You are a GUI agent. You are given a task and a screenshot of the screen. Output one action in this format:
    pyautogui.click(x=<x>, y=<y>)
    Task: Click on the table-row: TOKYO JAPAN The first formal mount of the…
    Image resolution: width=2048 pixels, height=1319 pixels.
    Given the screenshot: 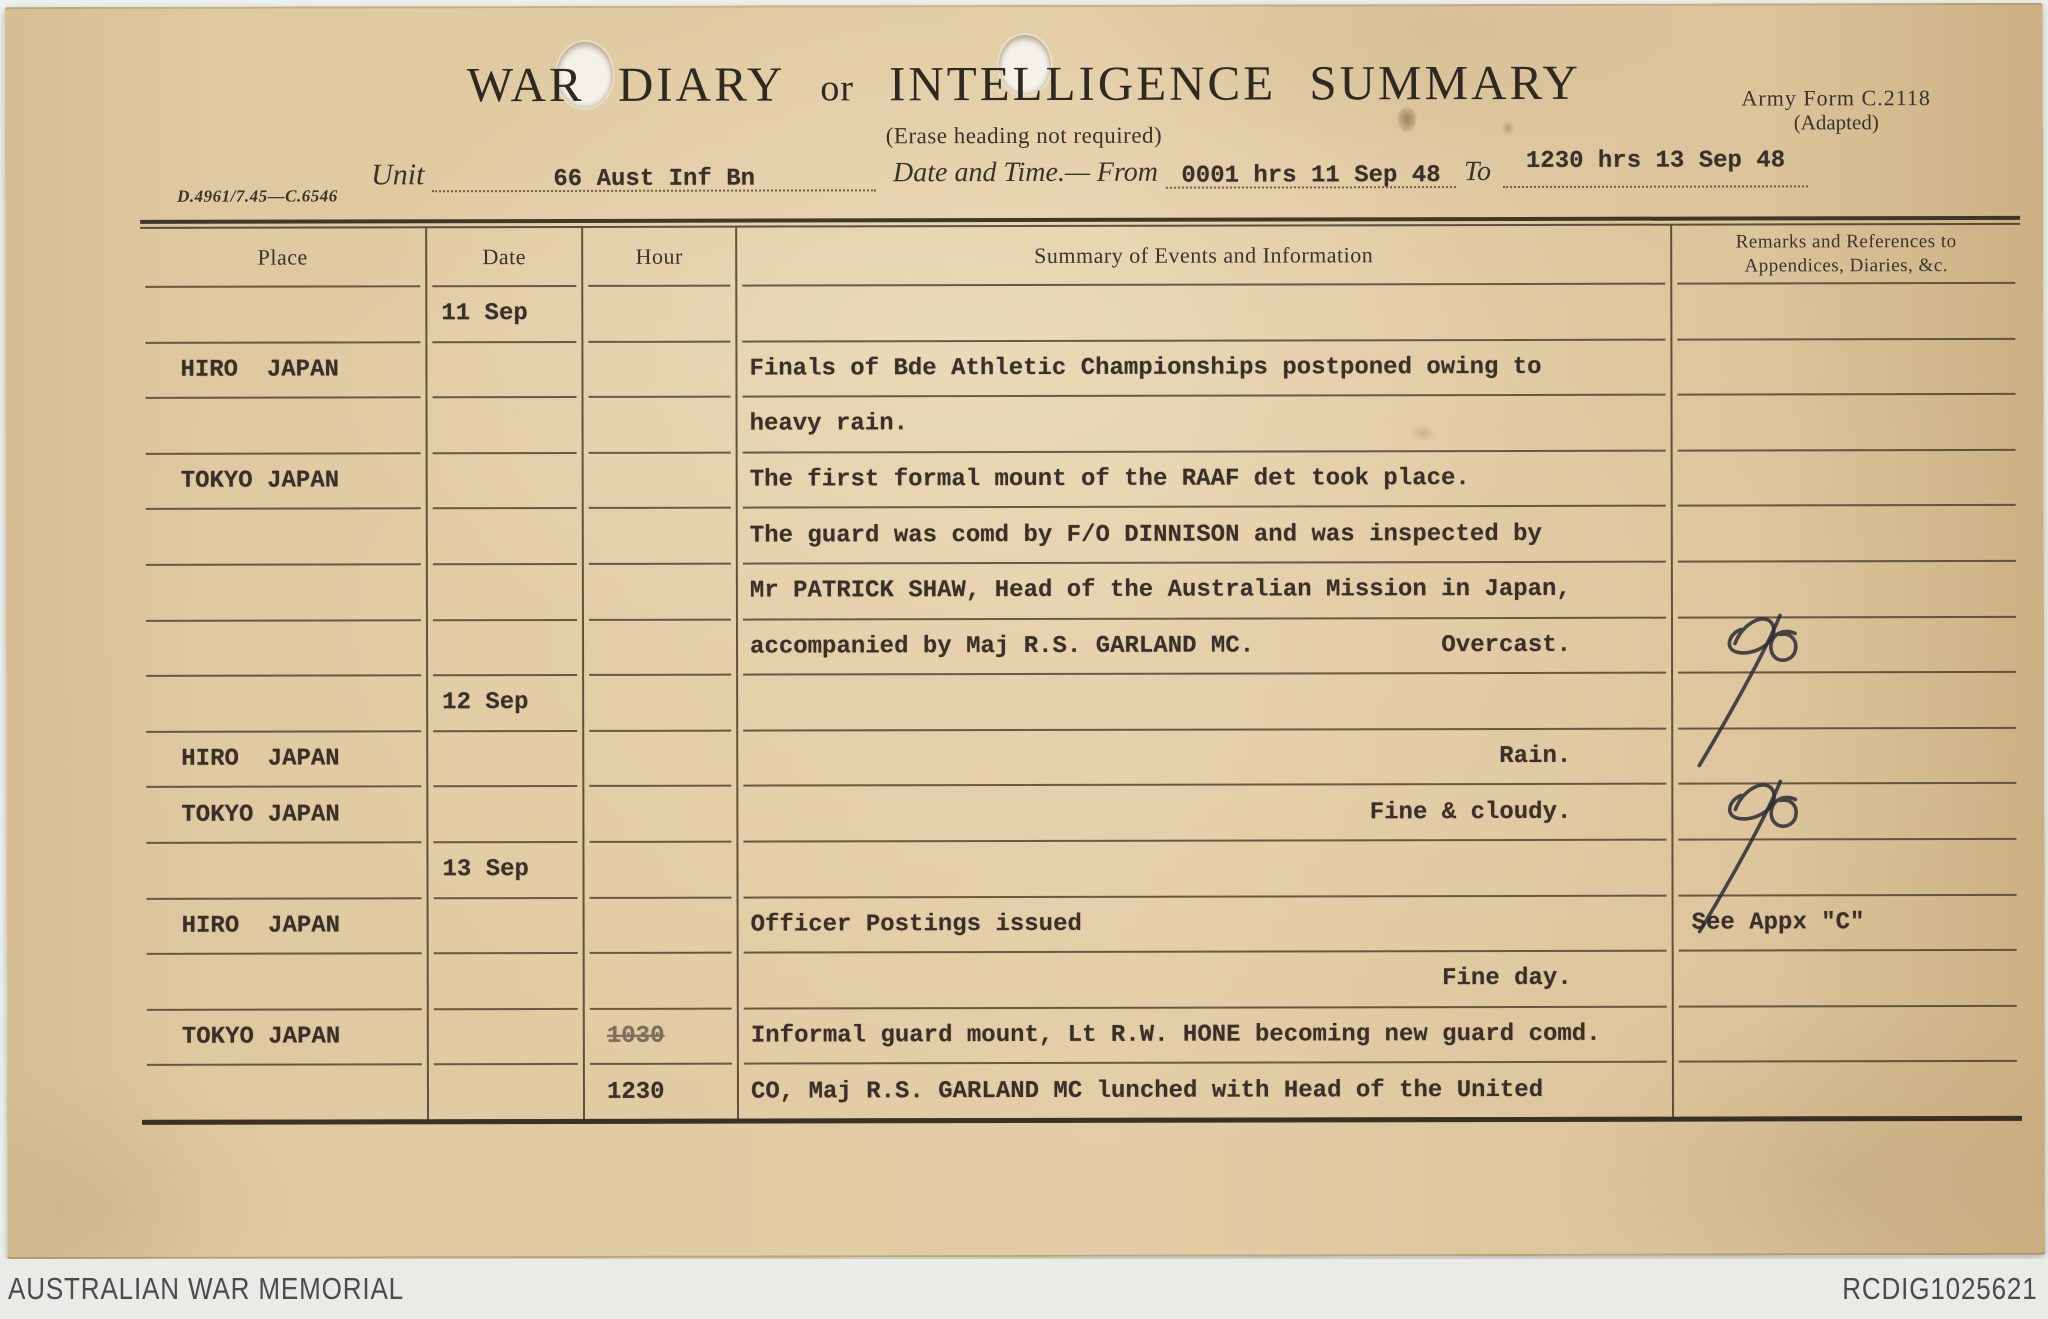 What is the action you would take?
    pyautogui.click(x=1081, y=479)
    